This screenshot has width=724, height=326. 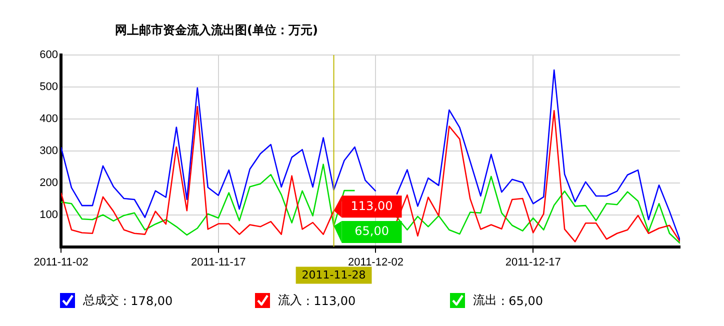 I want to click on y-tick-label: 400, so click(x=49, y=118).